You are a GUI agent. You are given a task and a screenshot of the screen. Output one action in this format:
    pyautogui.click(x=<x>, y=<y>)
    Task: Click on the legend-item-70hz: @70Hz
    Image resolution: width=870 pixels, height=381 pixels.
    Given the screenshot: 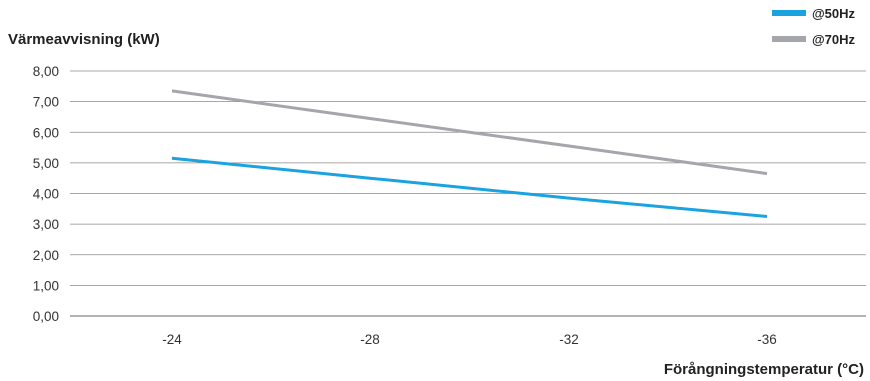 What is the action you would take?
    pyautogui.click(x=814, y=39)
    